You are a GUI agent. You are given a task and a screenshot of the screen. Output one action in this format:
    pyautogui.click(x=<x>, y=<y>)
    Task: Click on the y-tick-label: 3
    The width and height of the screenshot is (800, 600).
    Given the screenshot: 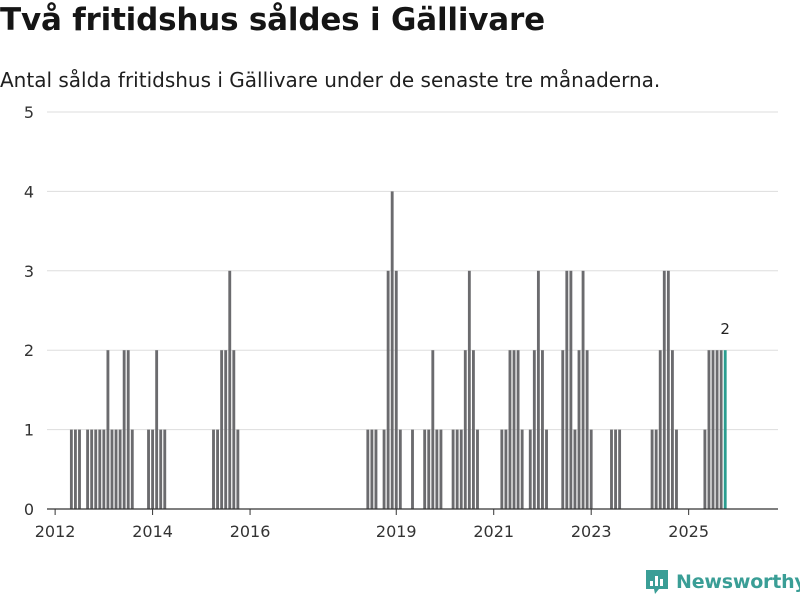 What is the action you would take?
    pyautogui.click(x=29, y=271)
    